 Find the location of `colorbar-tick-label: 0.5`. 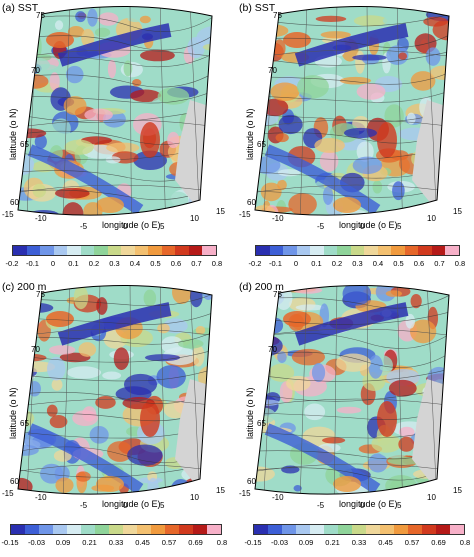

colorbar-tick-label: 0.5 is located at coordinates (398, 263).